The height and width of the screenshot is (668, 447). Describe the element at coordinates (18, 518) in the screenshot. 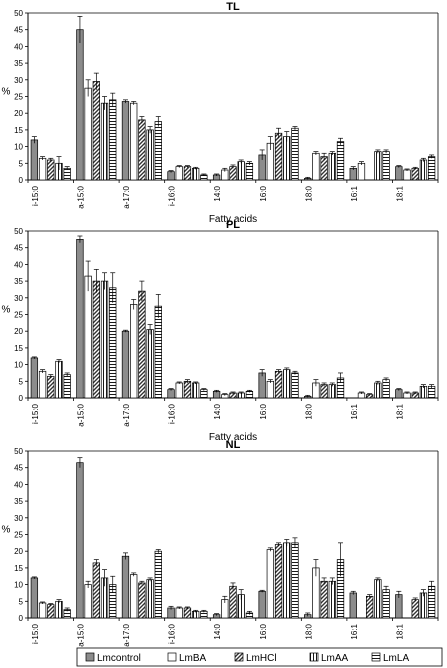

I see `y-tick-label: 30` at that location.